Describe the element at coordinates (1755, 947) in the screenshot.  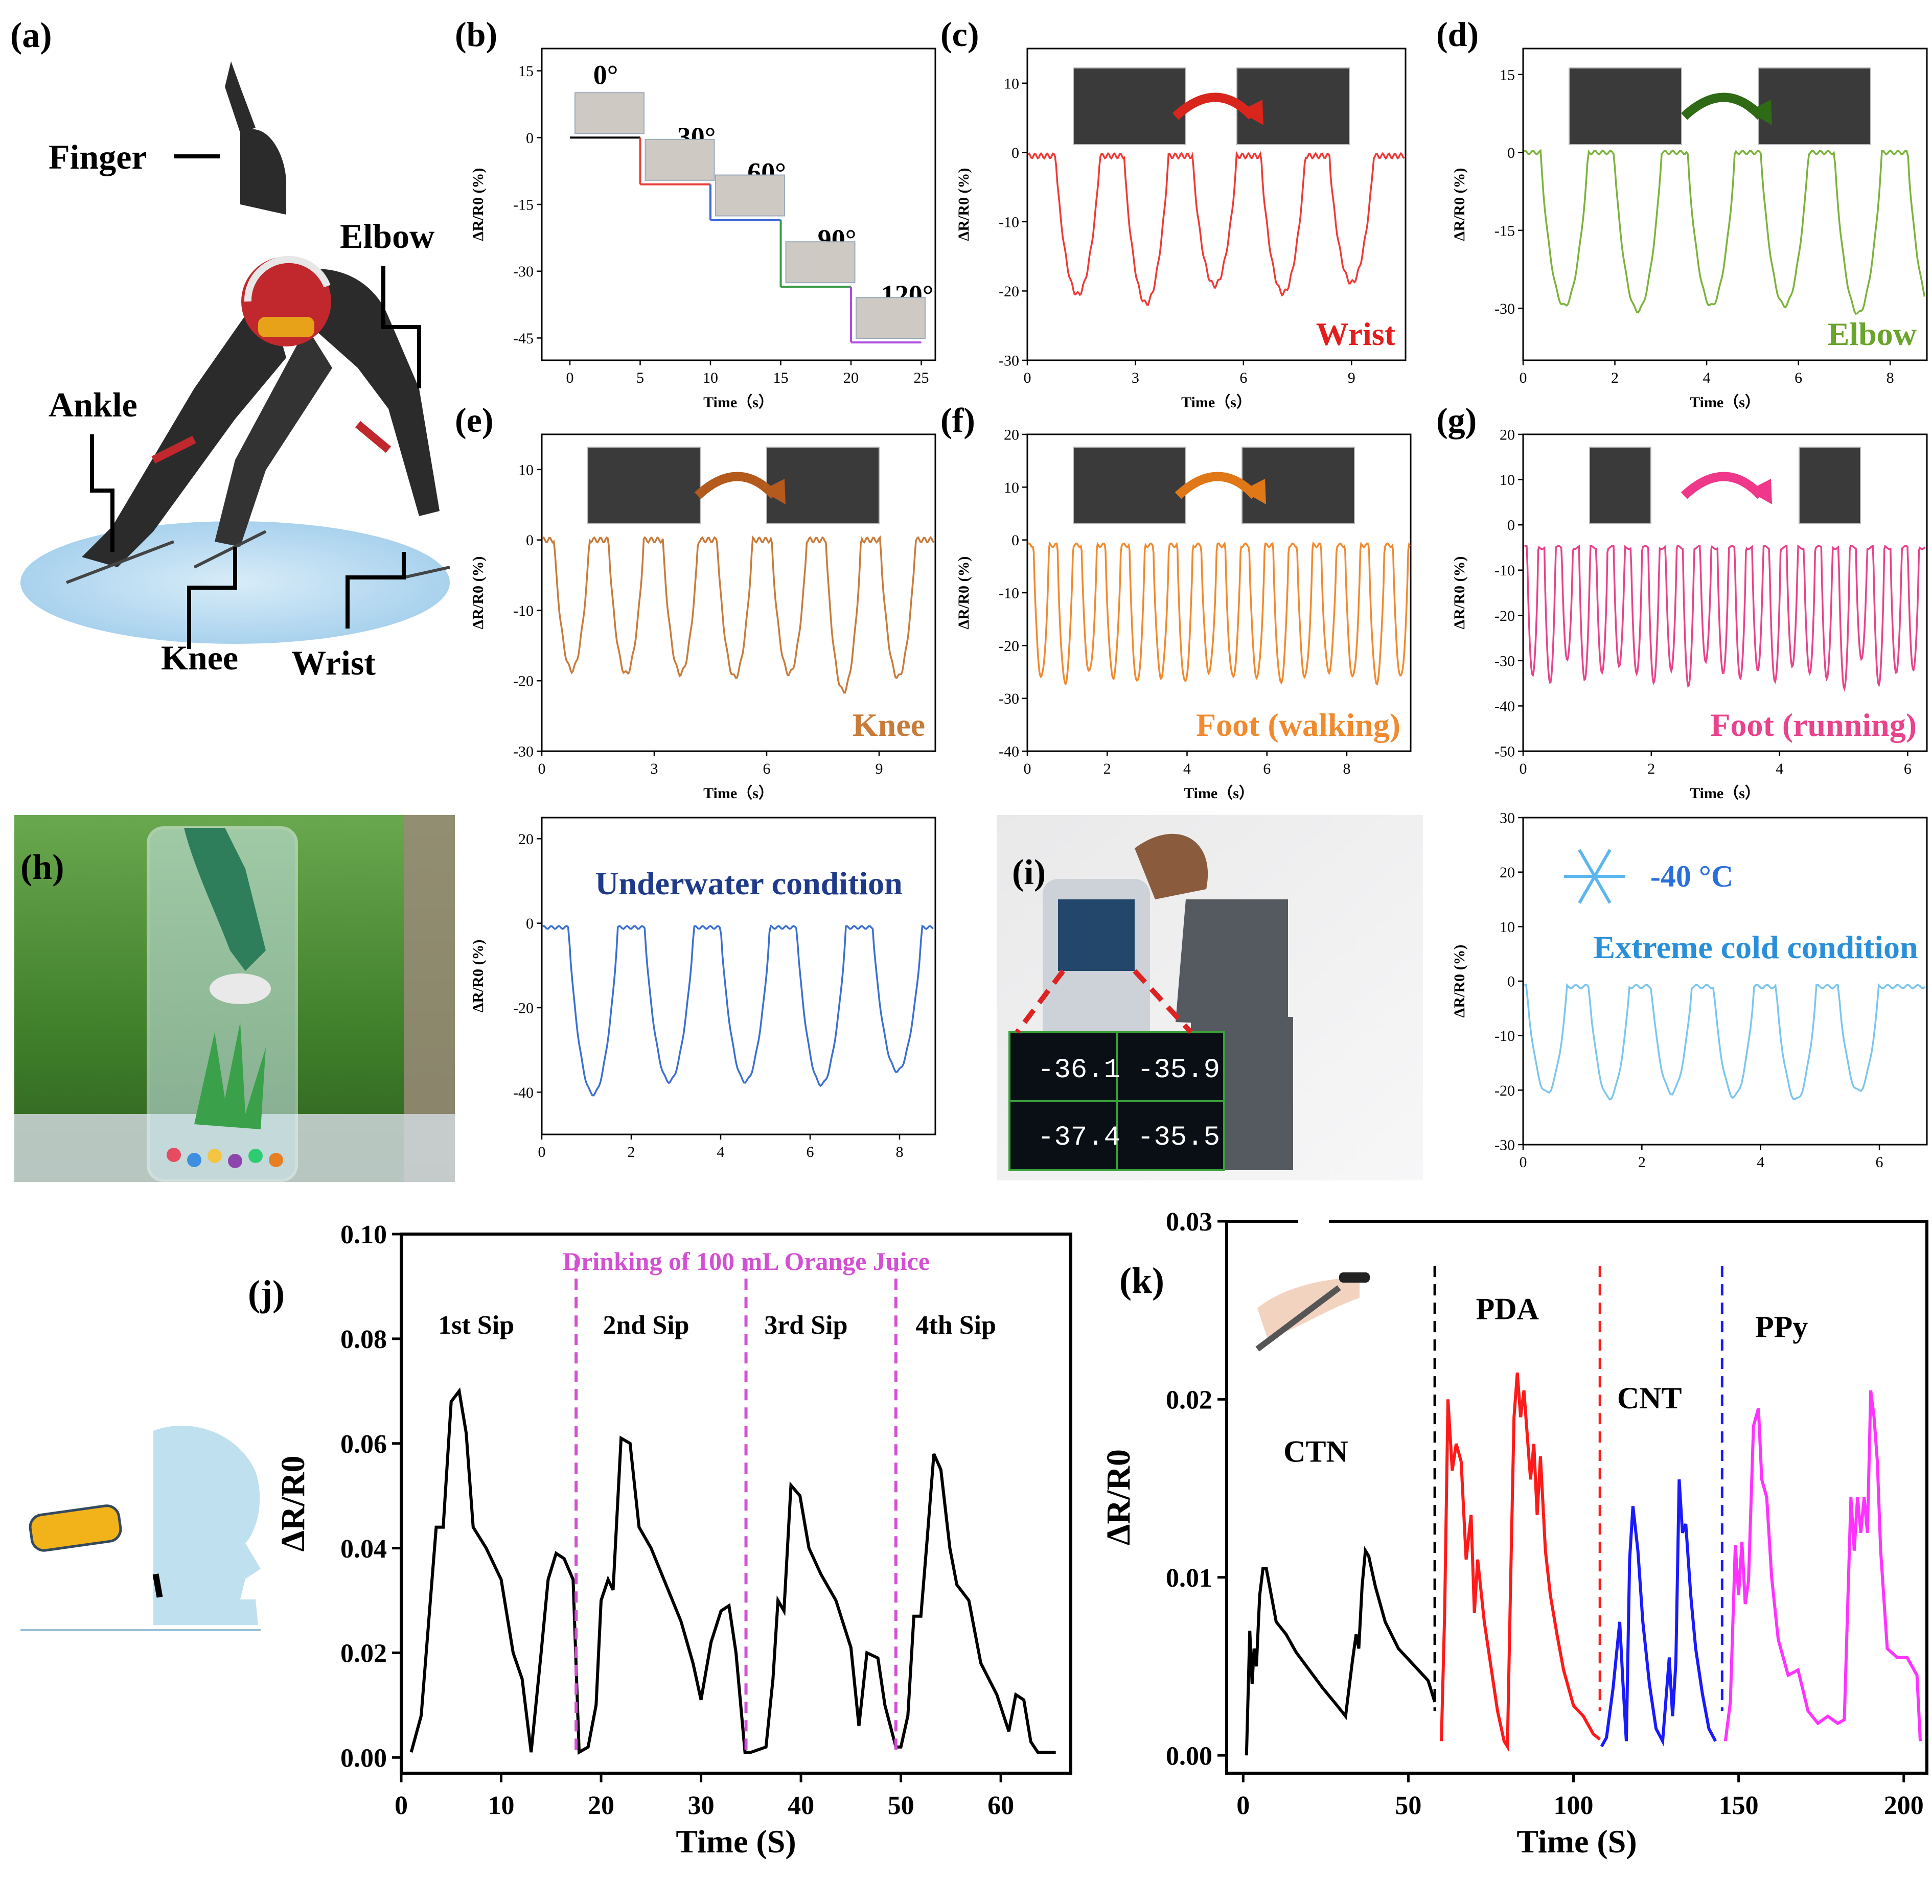
I see `chart-title: Extreme cold condition` at that location.